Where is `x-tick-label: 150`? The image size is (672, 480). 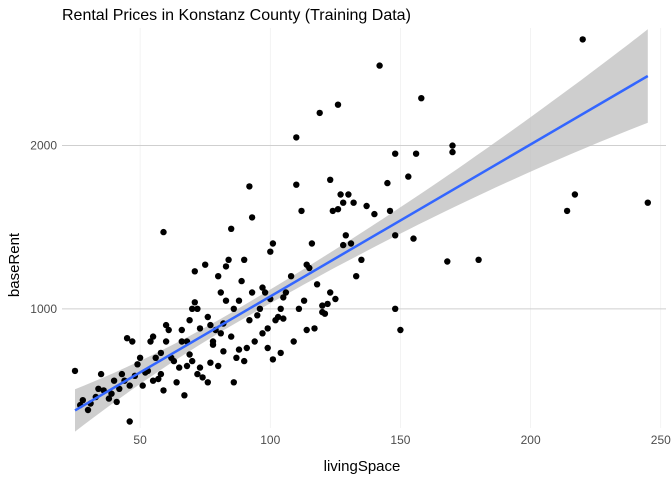
x-tick-label: 150 is located at coordinates (400, 440).